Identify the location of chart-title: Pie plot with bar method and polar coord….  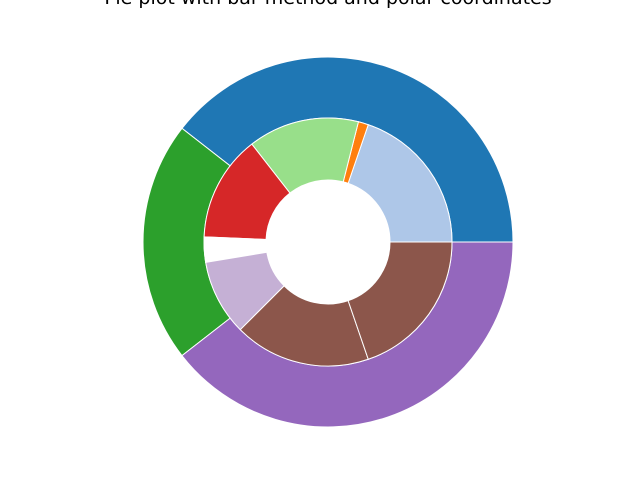
(327, 4).